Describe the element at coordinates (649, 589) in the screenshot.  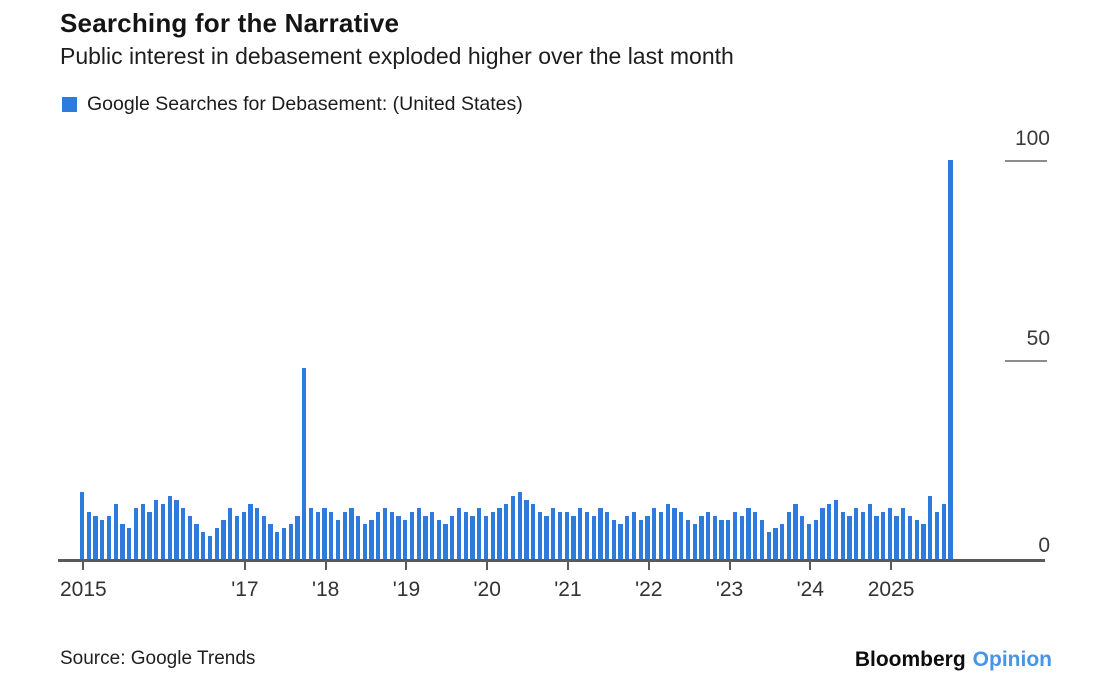
I see `x-tick-label-22: '22` at that location.